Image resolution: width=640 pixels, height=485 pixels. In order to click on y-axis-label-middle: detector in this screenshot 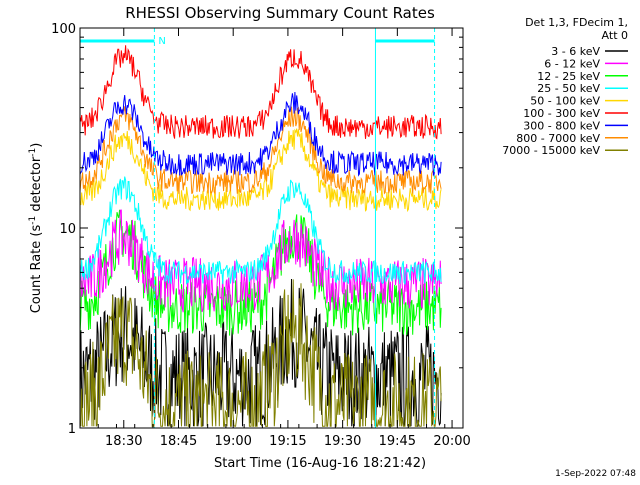, I will do `click(36, 186)`.